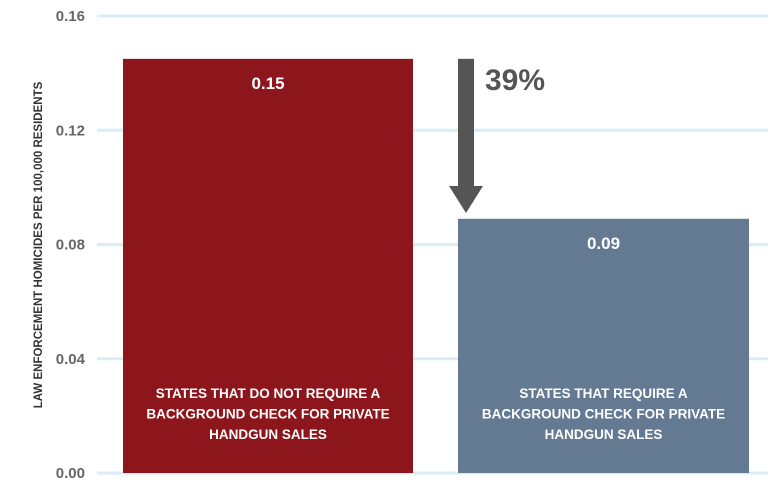  I want to click on y-tick-label: 0.04, so click(71, 359).